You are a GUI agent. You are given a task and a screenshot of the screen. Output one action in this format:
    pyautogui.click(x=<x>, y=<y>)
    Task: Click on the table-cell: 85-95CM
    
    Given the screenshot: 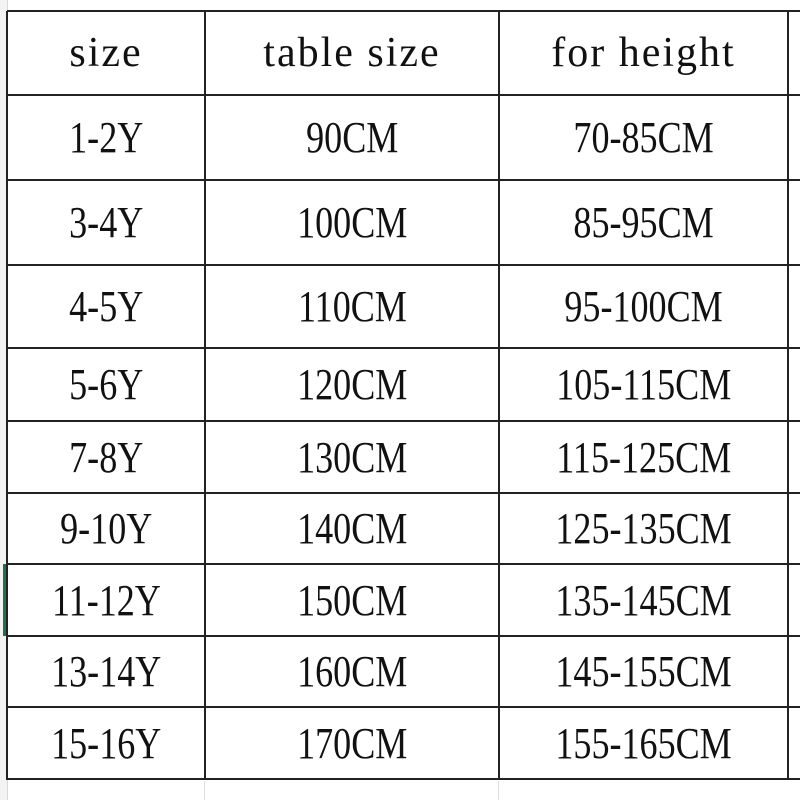 What is the action you would take?
    pyautogui.click(x=643, y=222)
    